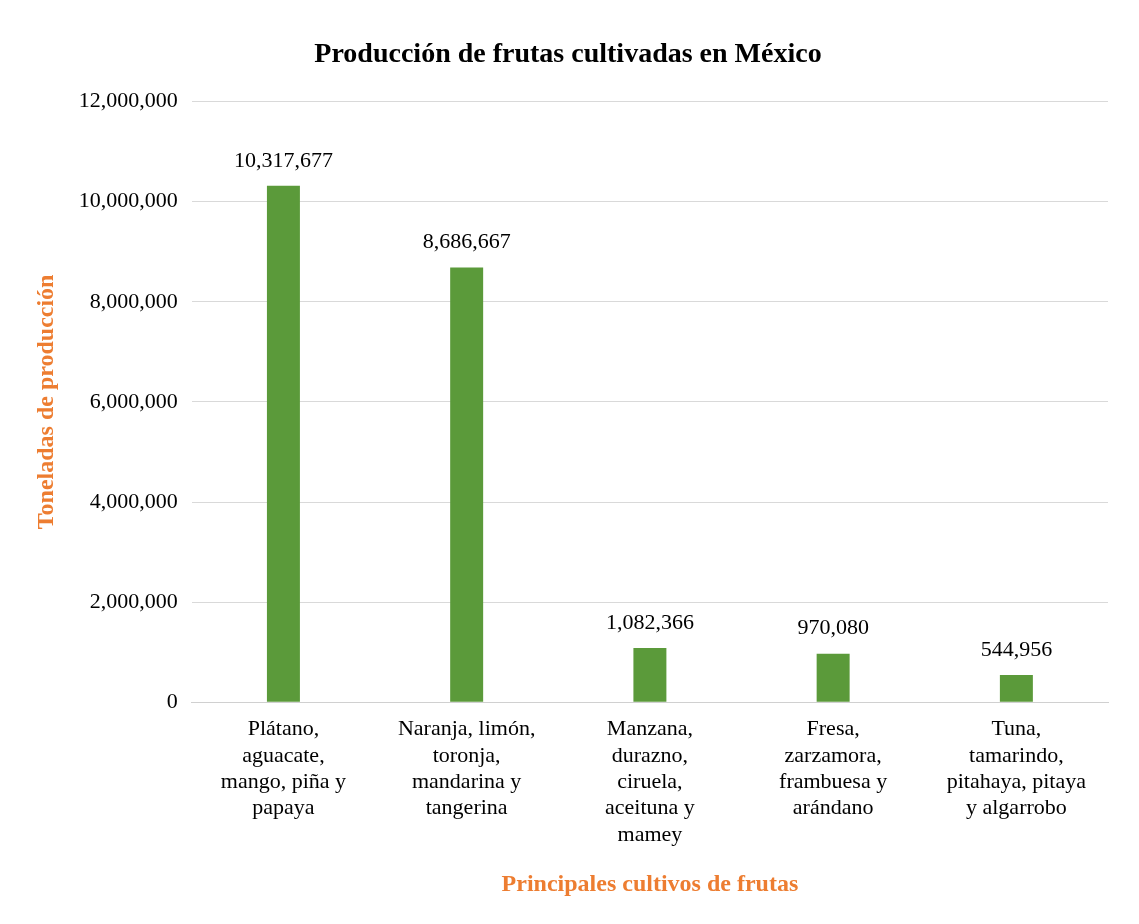 The image size is (1139, 924). I want to click on chart-title: Producción de frutas cultivadas en México, so click(568, 53).